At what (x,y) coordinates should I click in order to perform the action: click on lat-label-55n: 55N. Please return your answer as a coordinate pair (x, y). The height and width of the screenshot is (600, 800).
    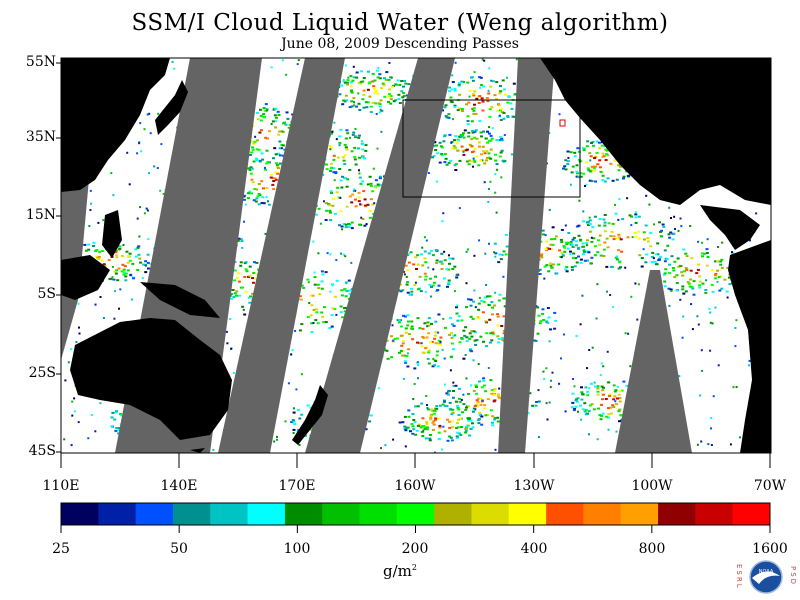
    Looking at the image, I should click on (40, 62).